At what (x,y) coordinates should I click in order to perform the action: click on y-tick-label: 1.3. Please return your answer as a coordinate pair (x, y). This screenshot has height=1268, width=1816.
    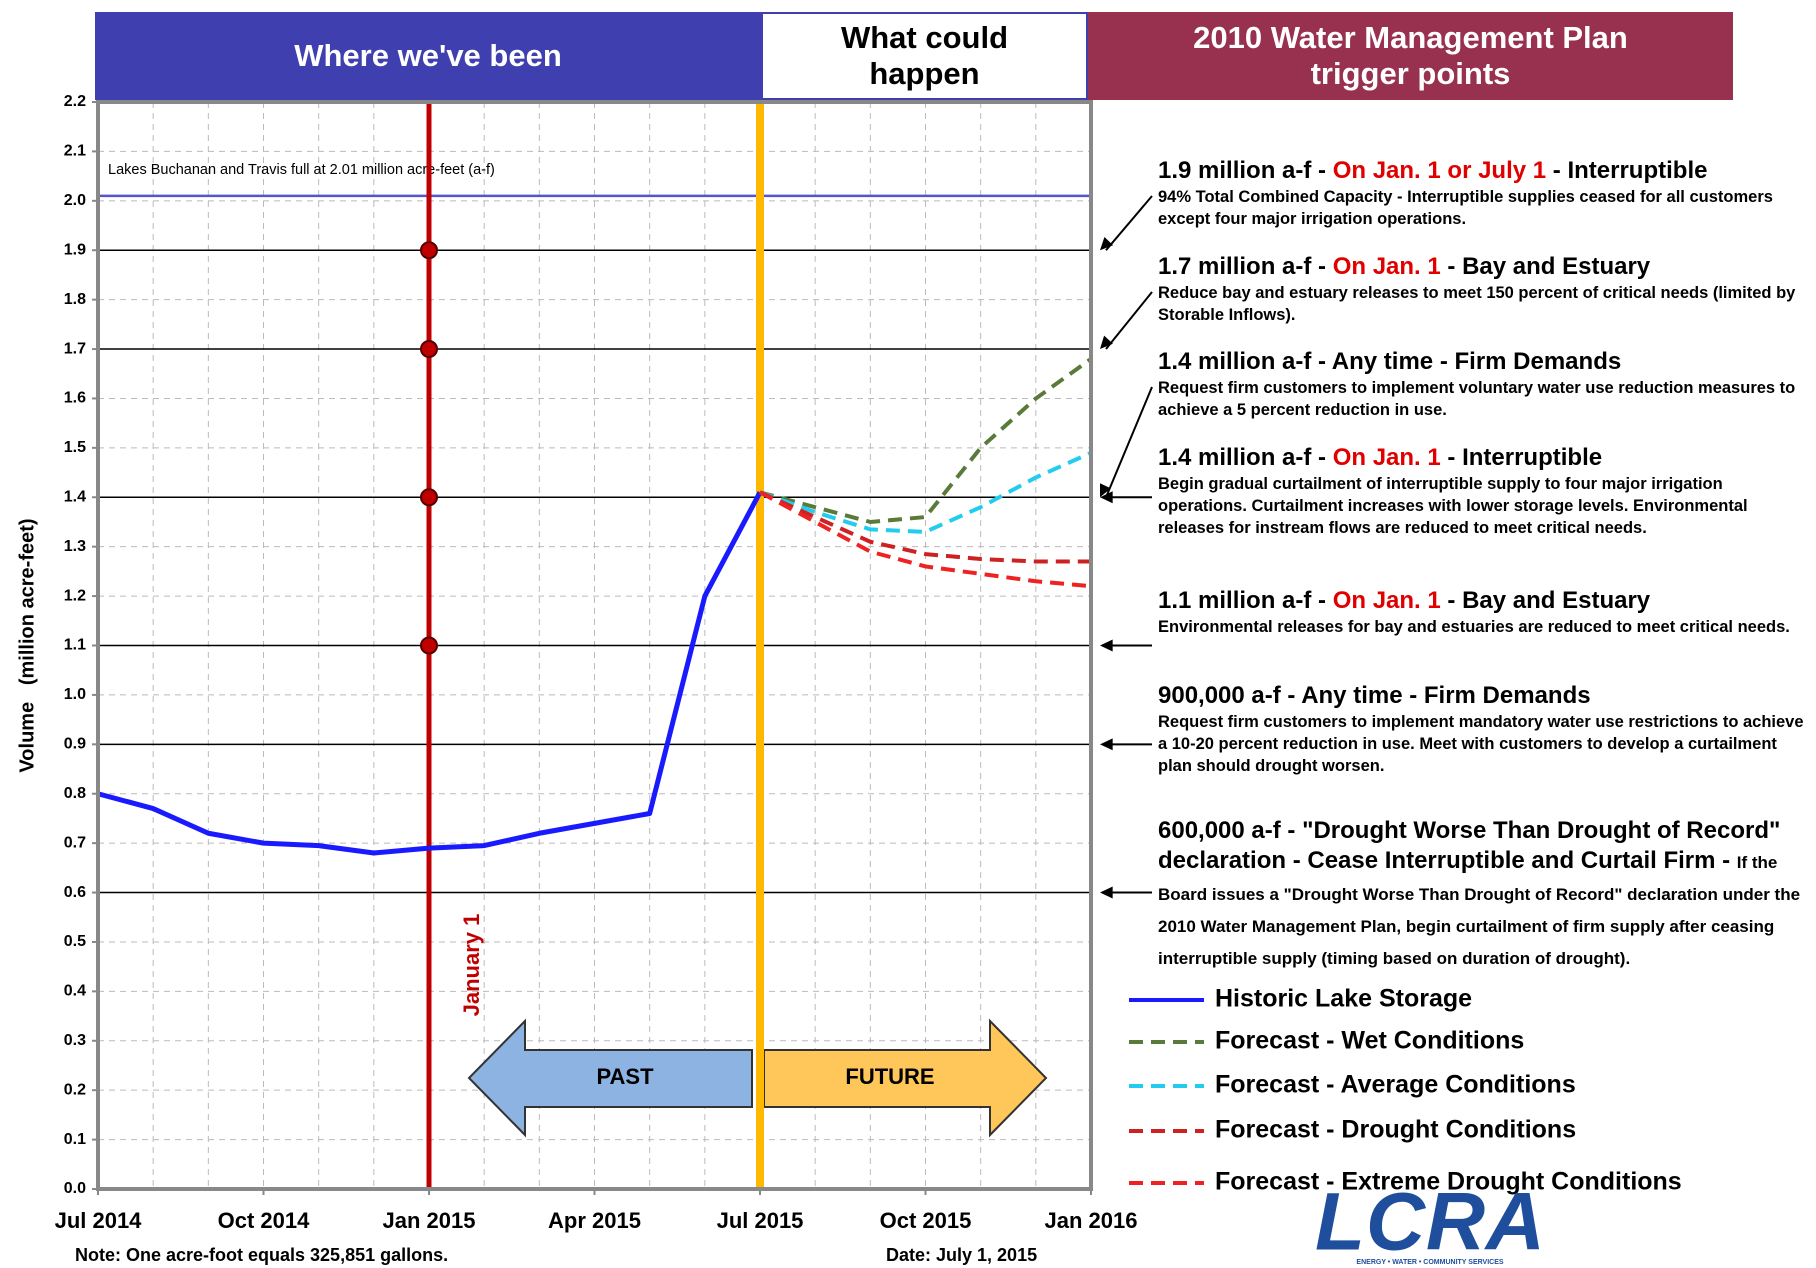
    Looking at the image, I should click on (75, 546).